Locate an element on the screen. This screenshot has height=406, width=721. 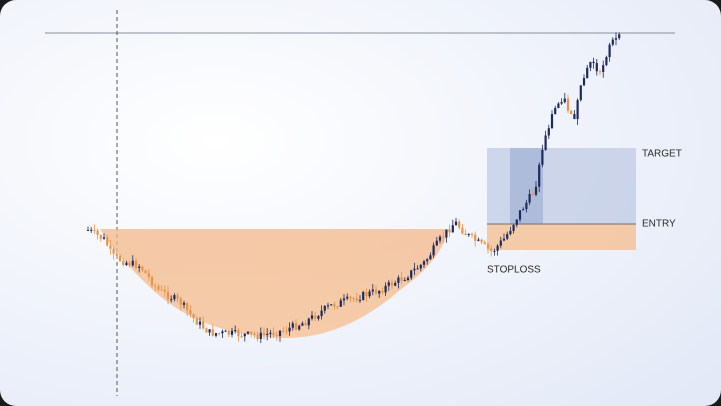
stoploss-label: STOPLOSS is located at coordinates (514, 270).